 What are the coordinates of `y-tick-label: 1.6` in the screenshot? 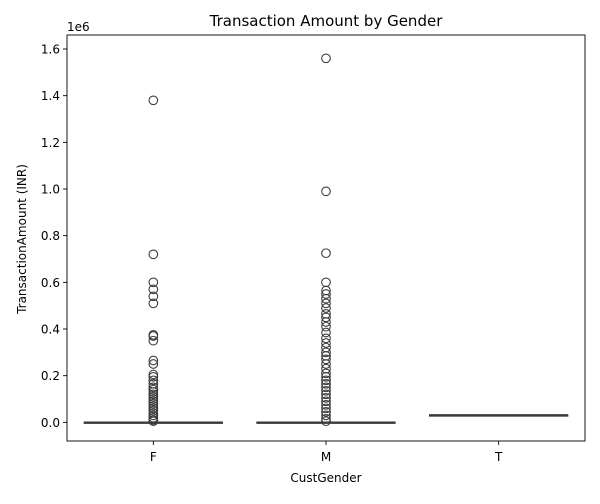 It's located at (50, 50).